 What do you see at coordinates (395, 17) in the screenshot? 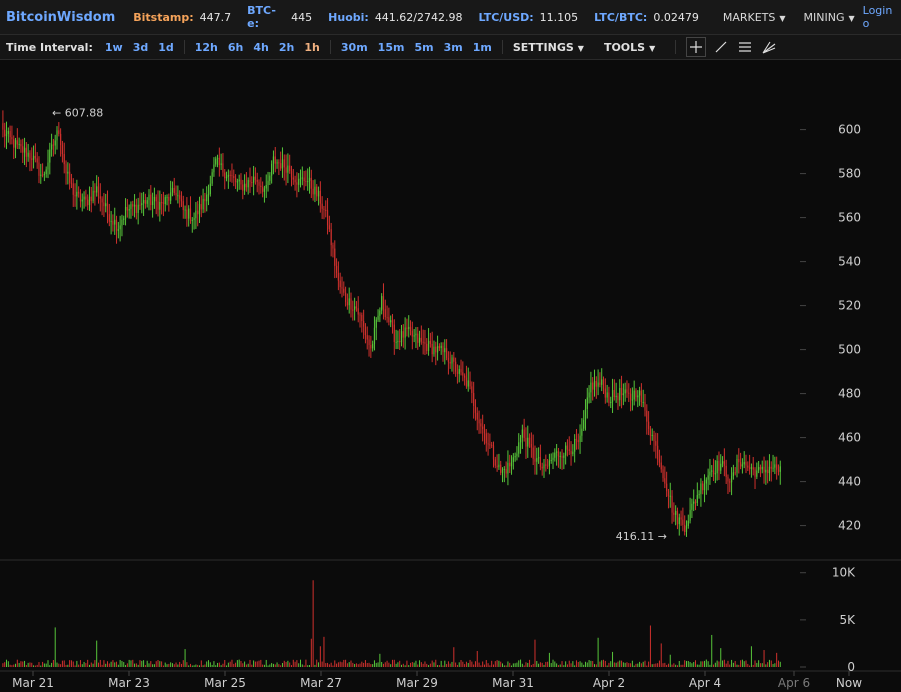
I see `ticker-huobi: Huobi: 441.62/2742.98` at bounding box center [395, 17].